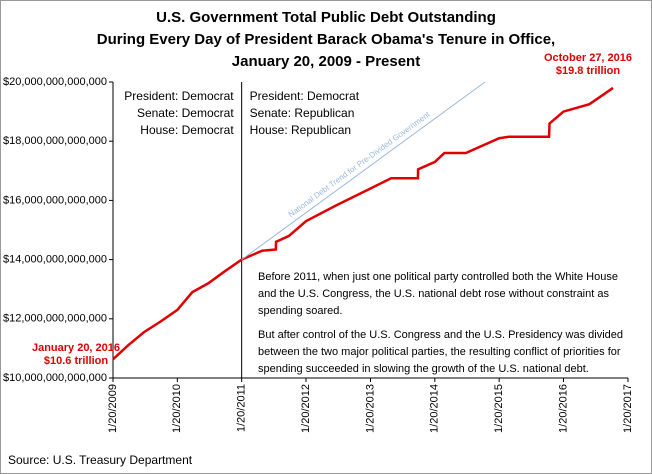  I want to click on y-tick-label: $12,000,000,000,000, so click(55, 319).